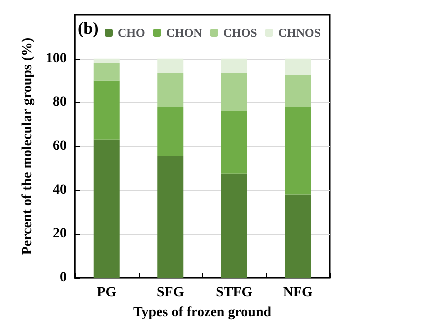 The height and width of the screenshot is (328, 425). What do you see at coordinates (234, 293) in the screenshot?
I see `x-tick-label: STFG` at bounding box center [234, 293].